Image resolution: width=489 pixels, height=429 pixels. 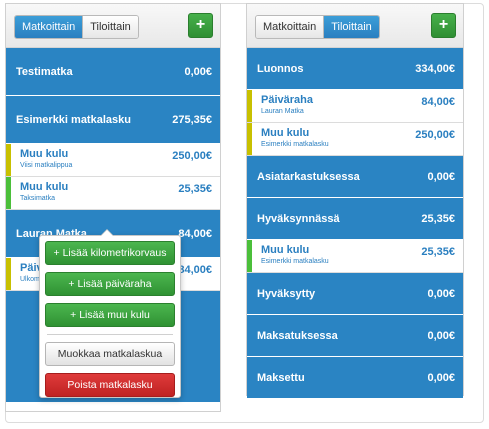 What do you see at coordinates (308, 176) in the screenshot?
I see `group-label: Asiatarkastuksessa` at bounding box center [308, 176].